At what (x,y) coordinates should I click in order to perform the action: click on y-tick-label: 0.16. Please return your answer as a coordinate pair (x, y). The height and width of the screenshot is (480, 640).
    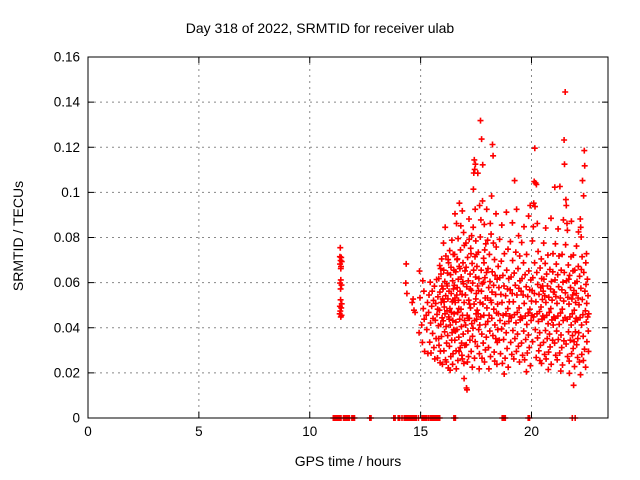
    Looking at the image, I should click on (67, 57).